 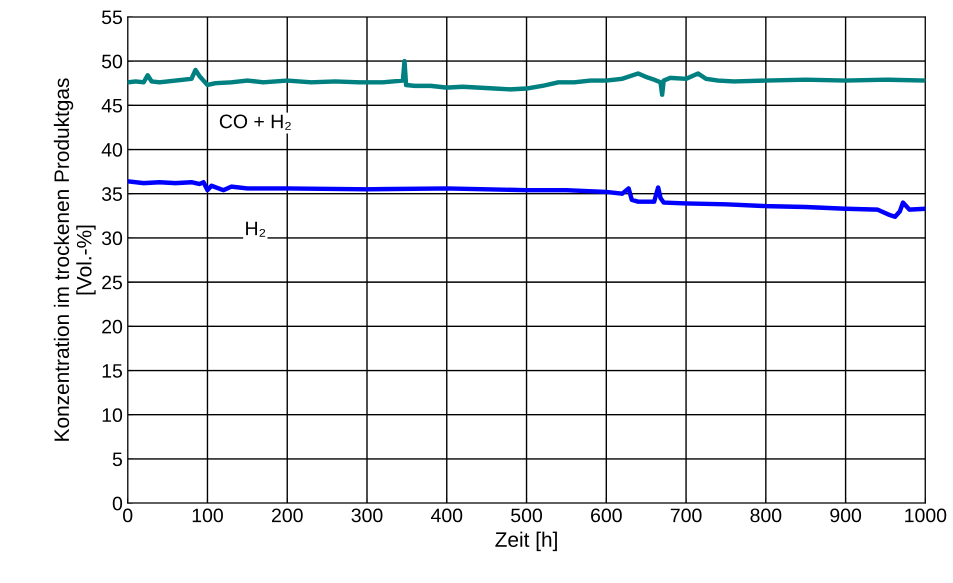 What do you see at coordinates (75, 259) in the screenshot?
I see `y-axis-title: Konzentration im trockenen Produktgas [Vol.-%]` at bounding box center [75, 259].